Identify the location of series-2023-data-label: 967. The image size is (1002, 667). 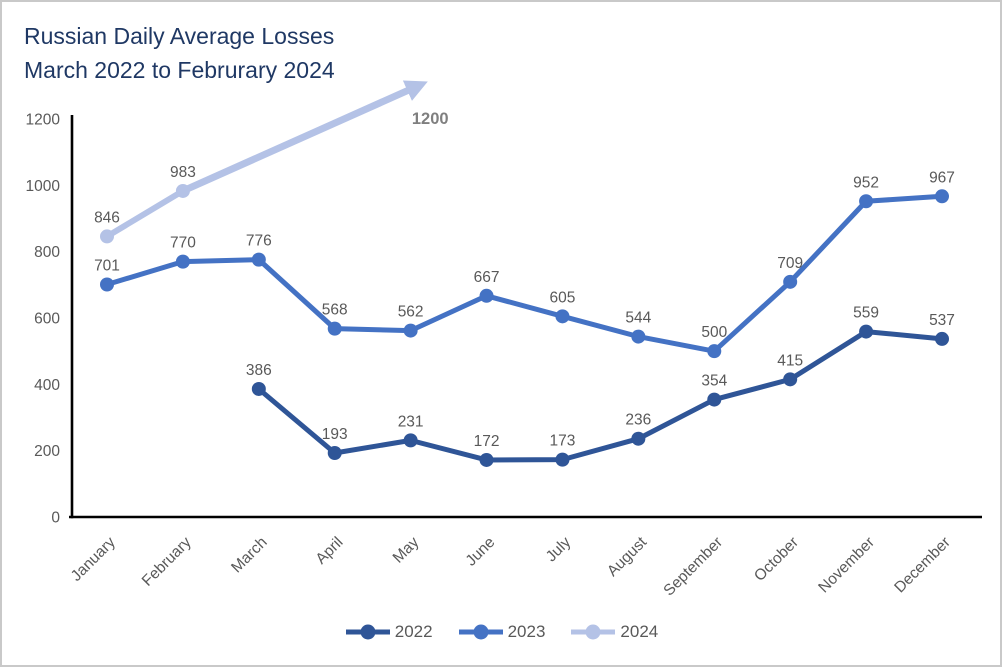
(942, 177).